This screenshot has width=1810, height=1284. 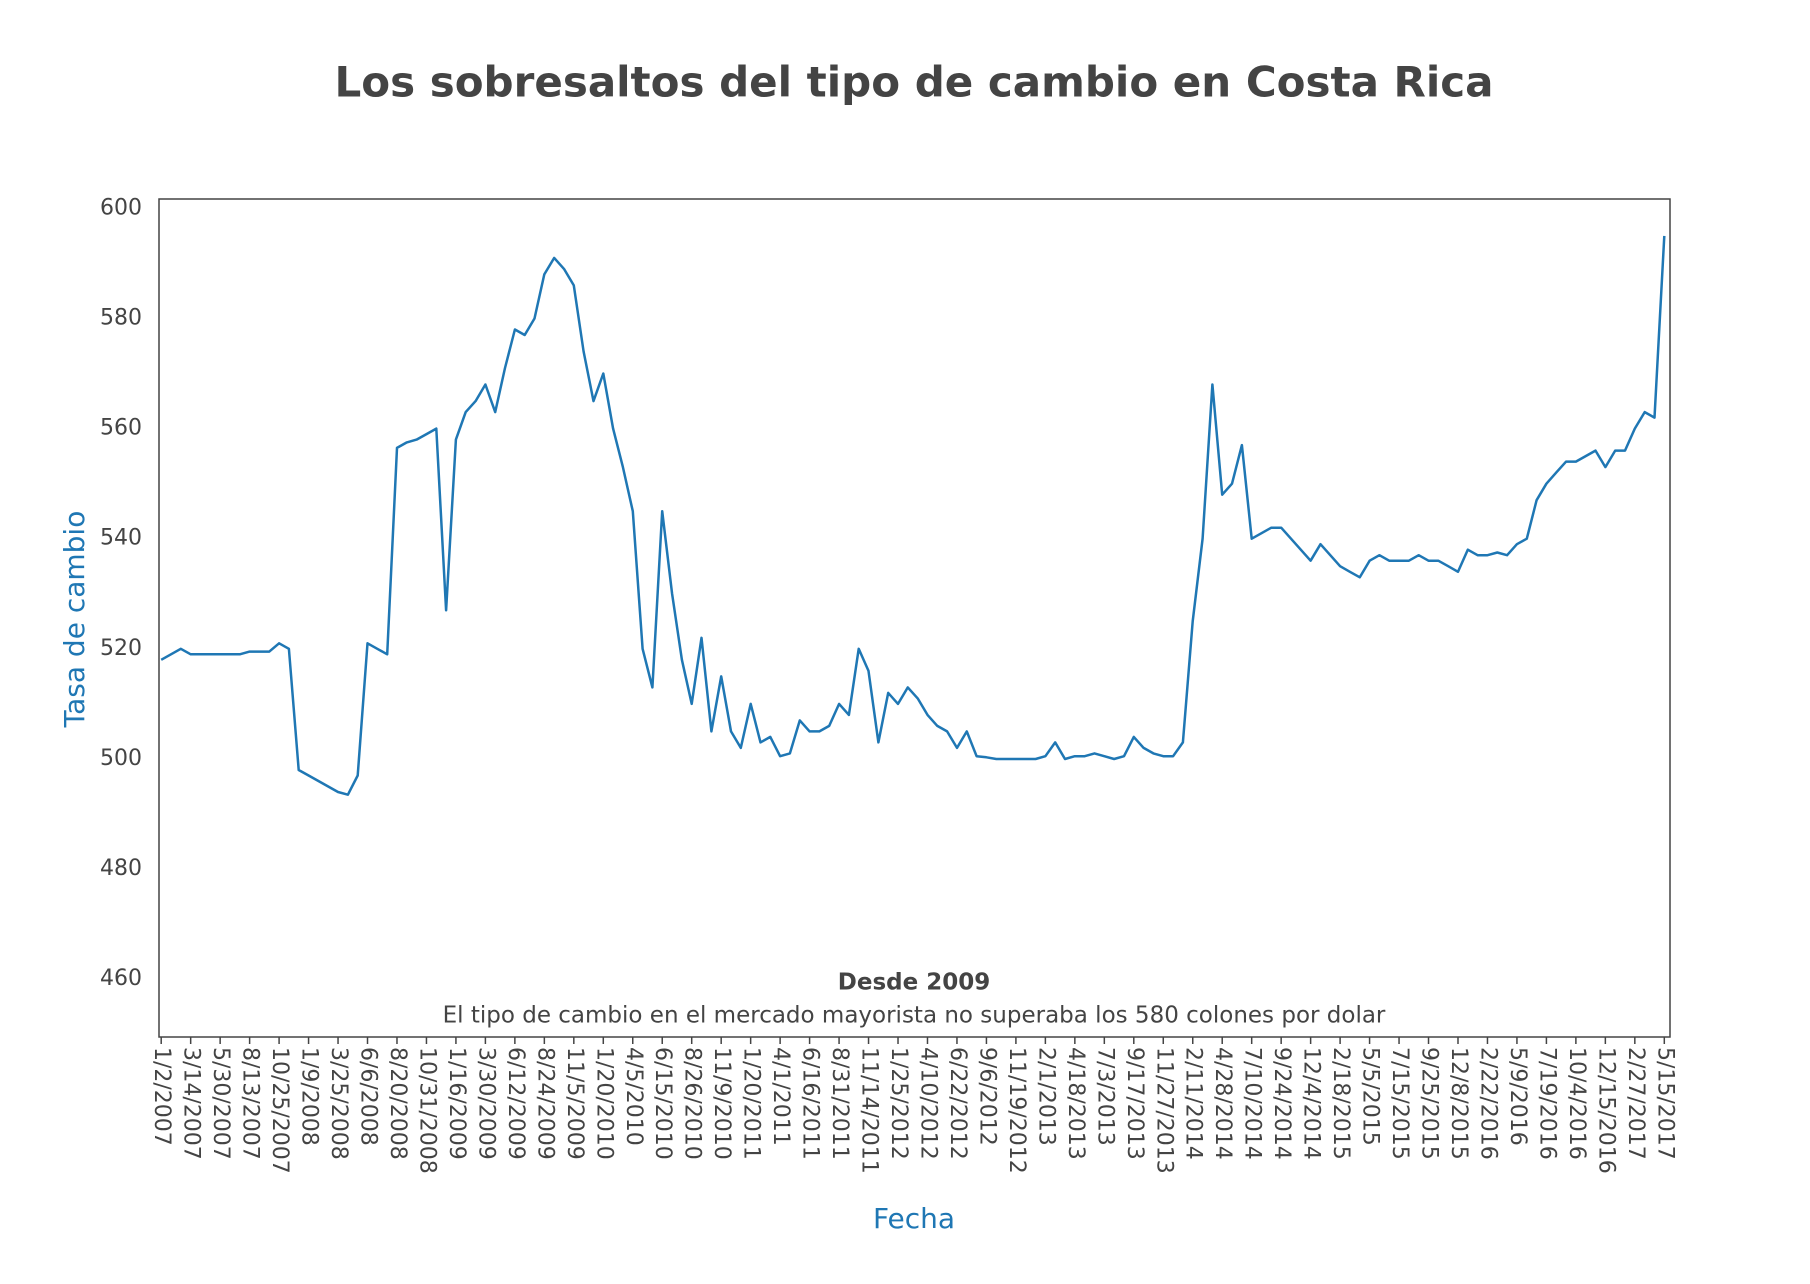 What do you see at coordinates (1605, 1110) in the screenshot?
I see `x-tick-label: 12/15/2016` at bounding box center [1605, 1110].